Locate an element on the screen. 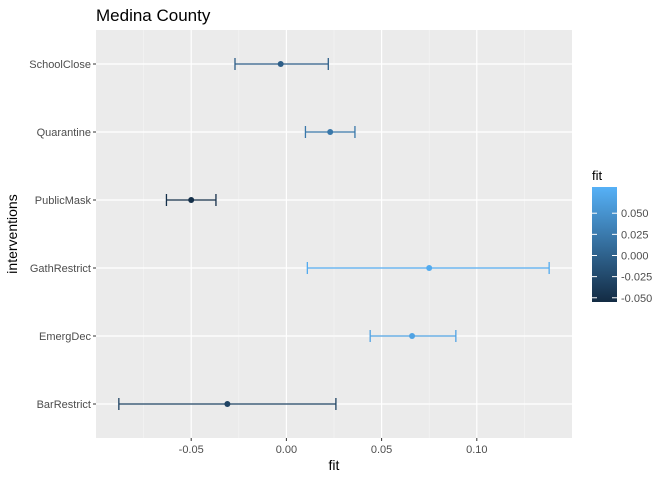 This screenshot has width=672, height=480. legend-title: fit is located at coordinates (597, 175).